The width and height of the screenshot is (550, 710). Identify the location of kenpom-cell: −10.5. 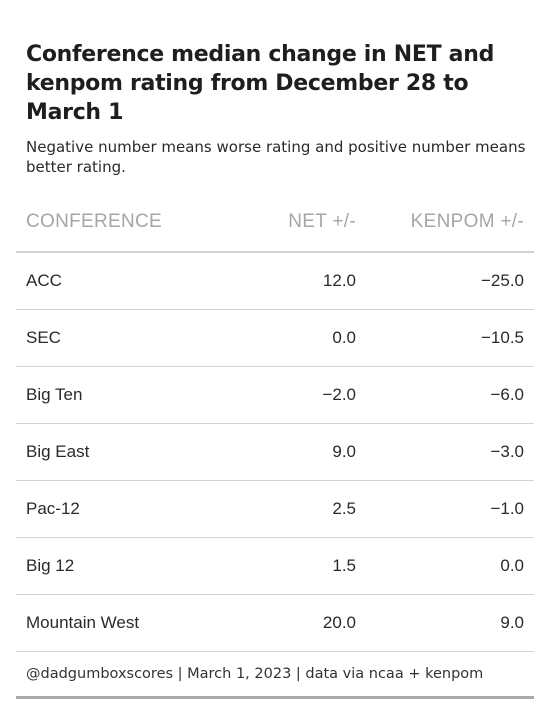
(445, 338).